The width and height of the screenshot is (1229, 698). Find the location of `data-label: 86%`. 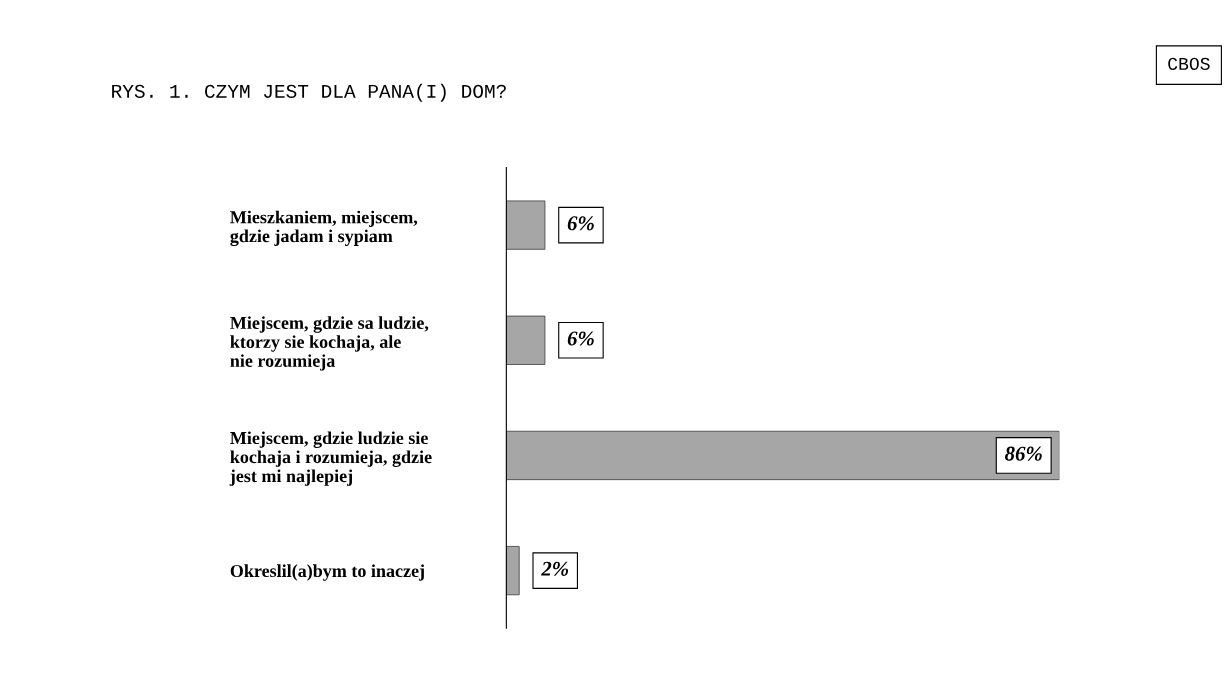

data-label: 86% is located at coordinates (1023, 453).